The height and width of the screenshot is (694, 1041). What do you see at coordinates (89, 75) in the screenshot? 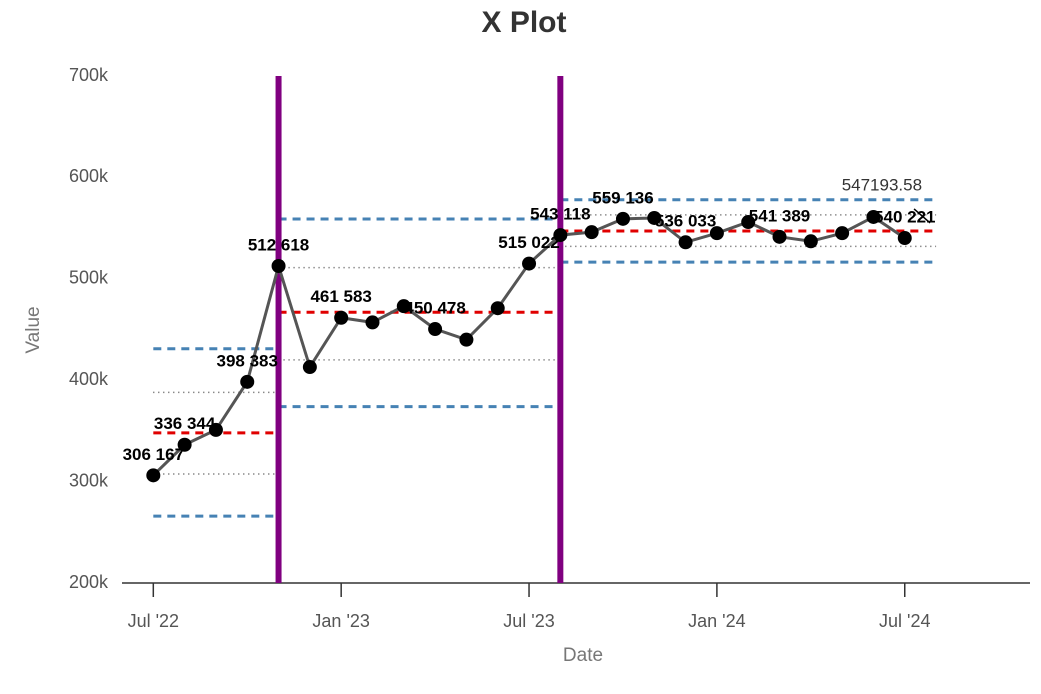
I see `y-tick-label: 700k` at bounding box center [89, 75].